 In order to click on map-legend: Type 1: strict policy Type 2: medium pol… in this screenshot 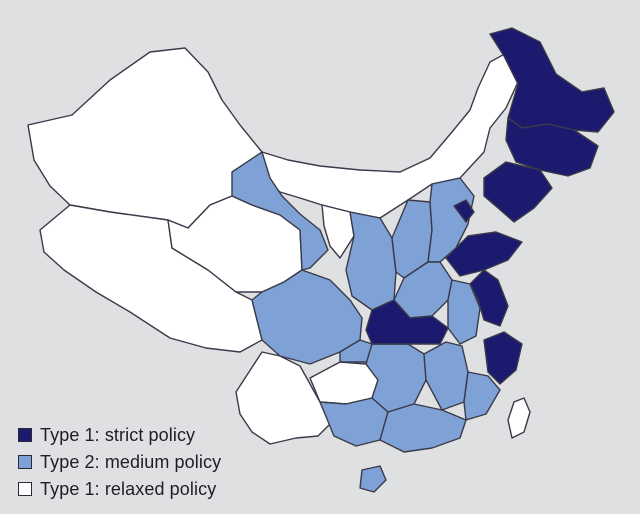, I will do `click(119, 462)`.